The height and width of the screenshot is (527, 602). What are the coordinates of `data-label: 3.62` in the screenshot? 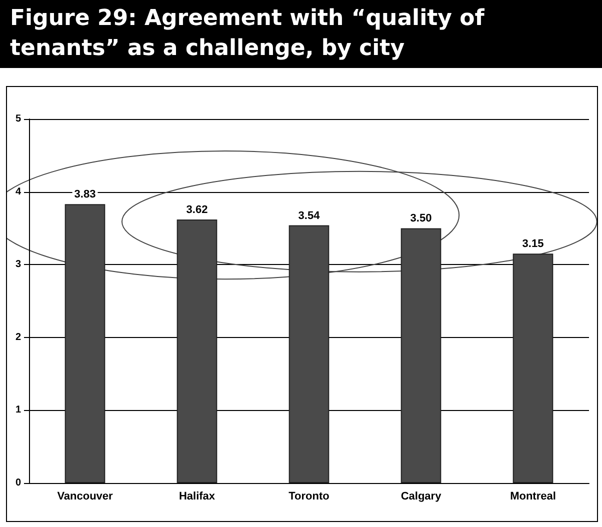 It's located at (197, 210).